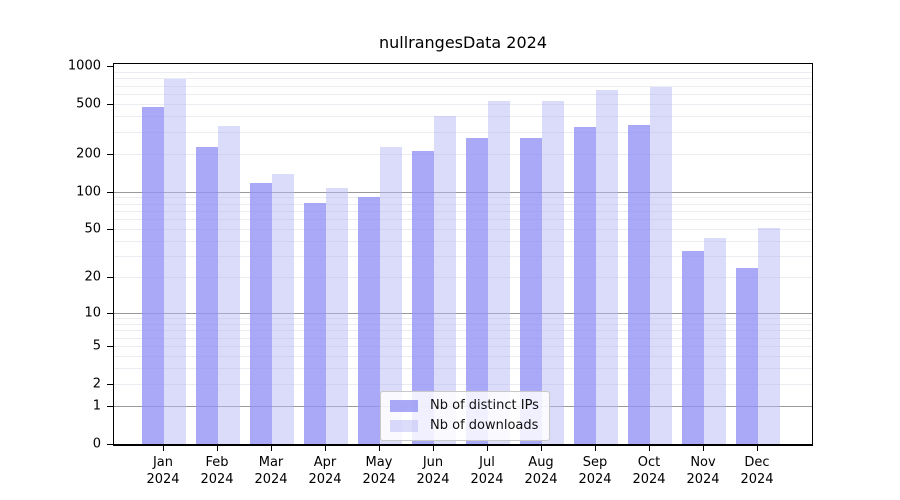  What do you see at coordinates (163, 448) in the screenshot?
I see `x-tick-jan` at bounding box center [163, 448].